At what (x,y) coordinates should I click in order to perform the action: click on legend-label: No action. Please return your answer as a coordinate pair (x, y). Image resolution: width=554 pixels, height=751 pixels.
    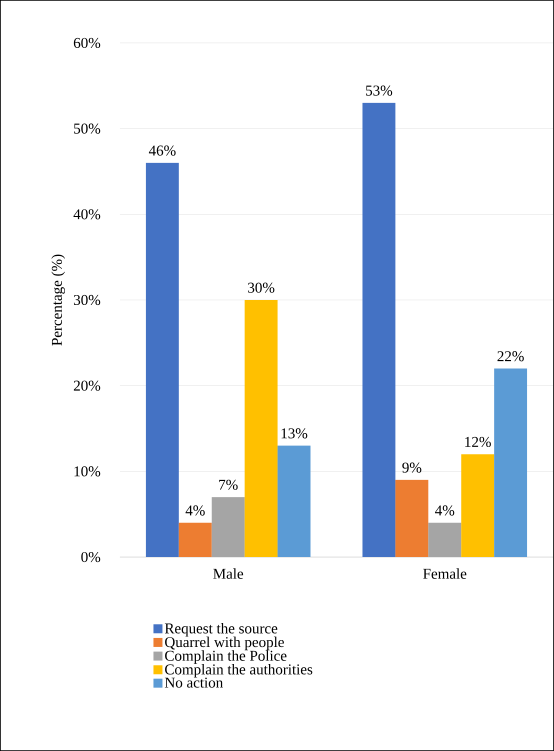
    Looking at the image, I should click on (194, 683).